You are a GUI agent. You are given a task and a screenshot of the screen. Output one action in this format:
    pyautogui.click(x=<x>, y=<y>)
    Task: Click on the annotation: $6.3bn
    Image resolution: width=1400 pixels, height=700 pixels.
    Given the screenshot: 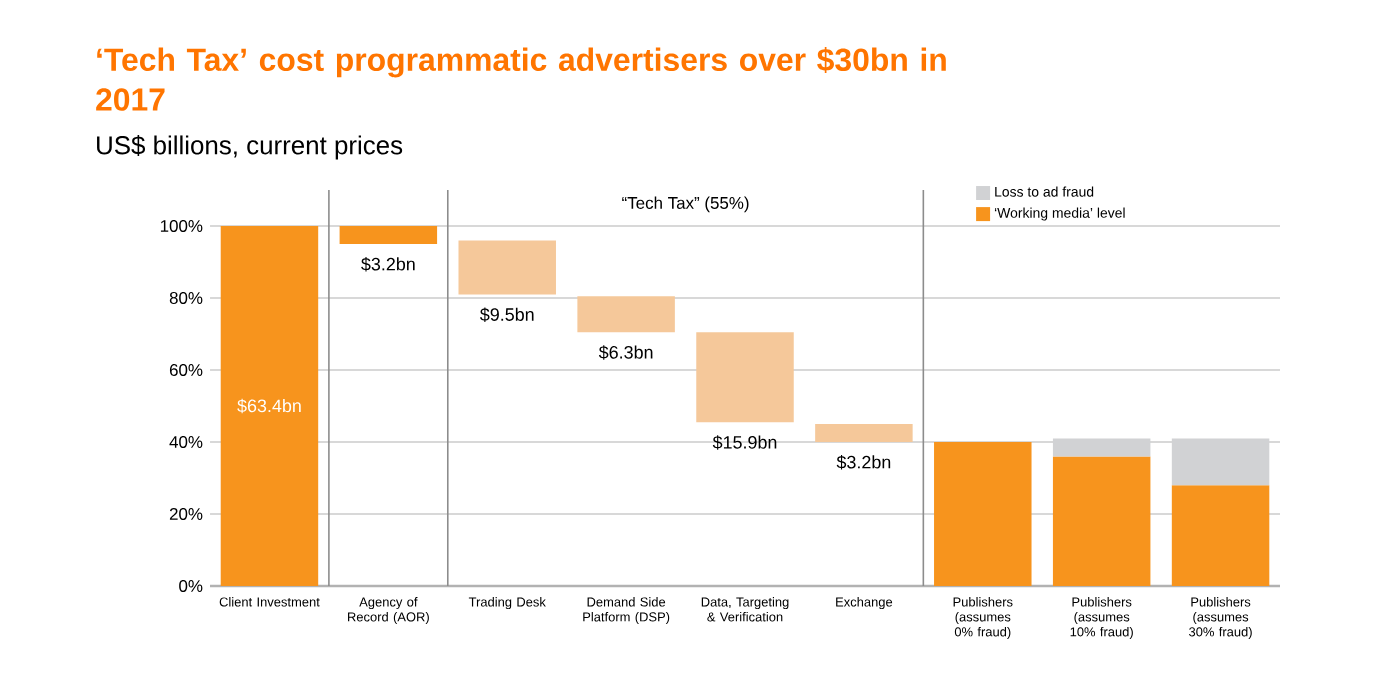 What is the action you would take?
    pyautogui.click(x=625, y=352)
    